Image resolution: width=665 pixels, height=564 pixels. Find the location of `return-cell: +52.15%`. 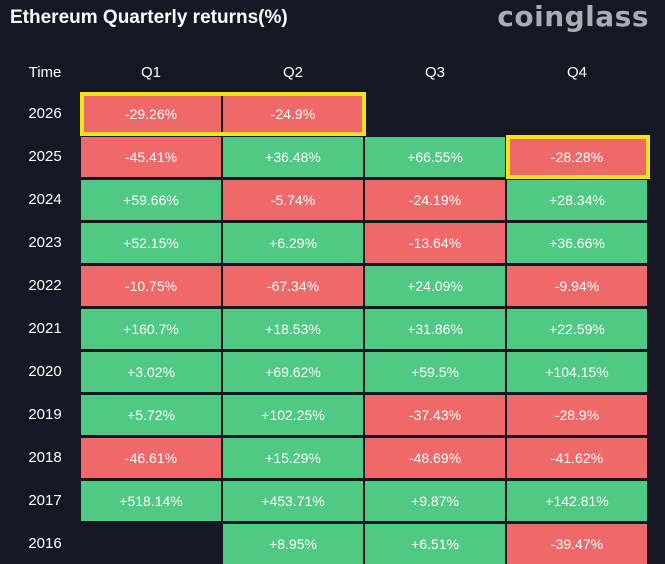

return-cell: +52.15% is located at coordinates (151, 243).